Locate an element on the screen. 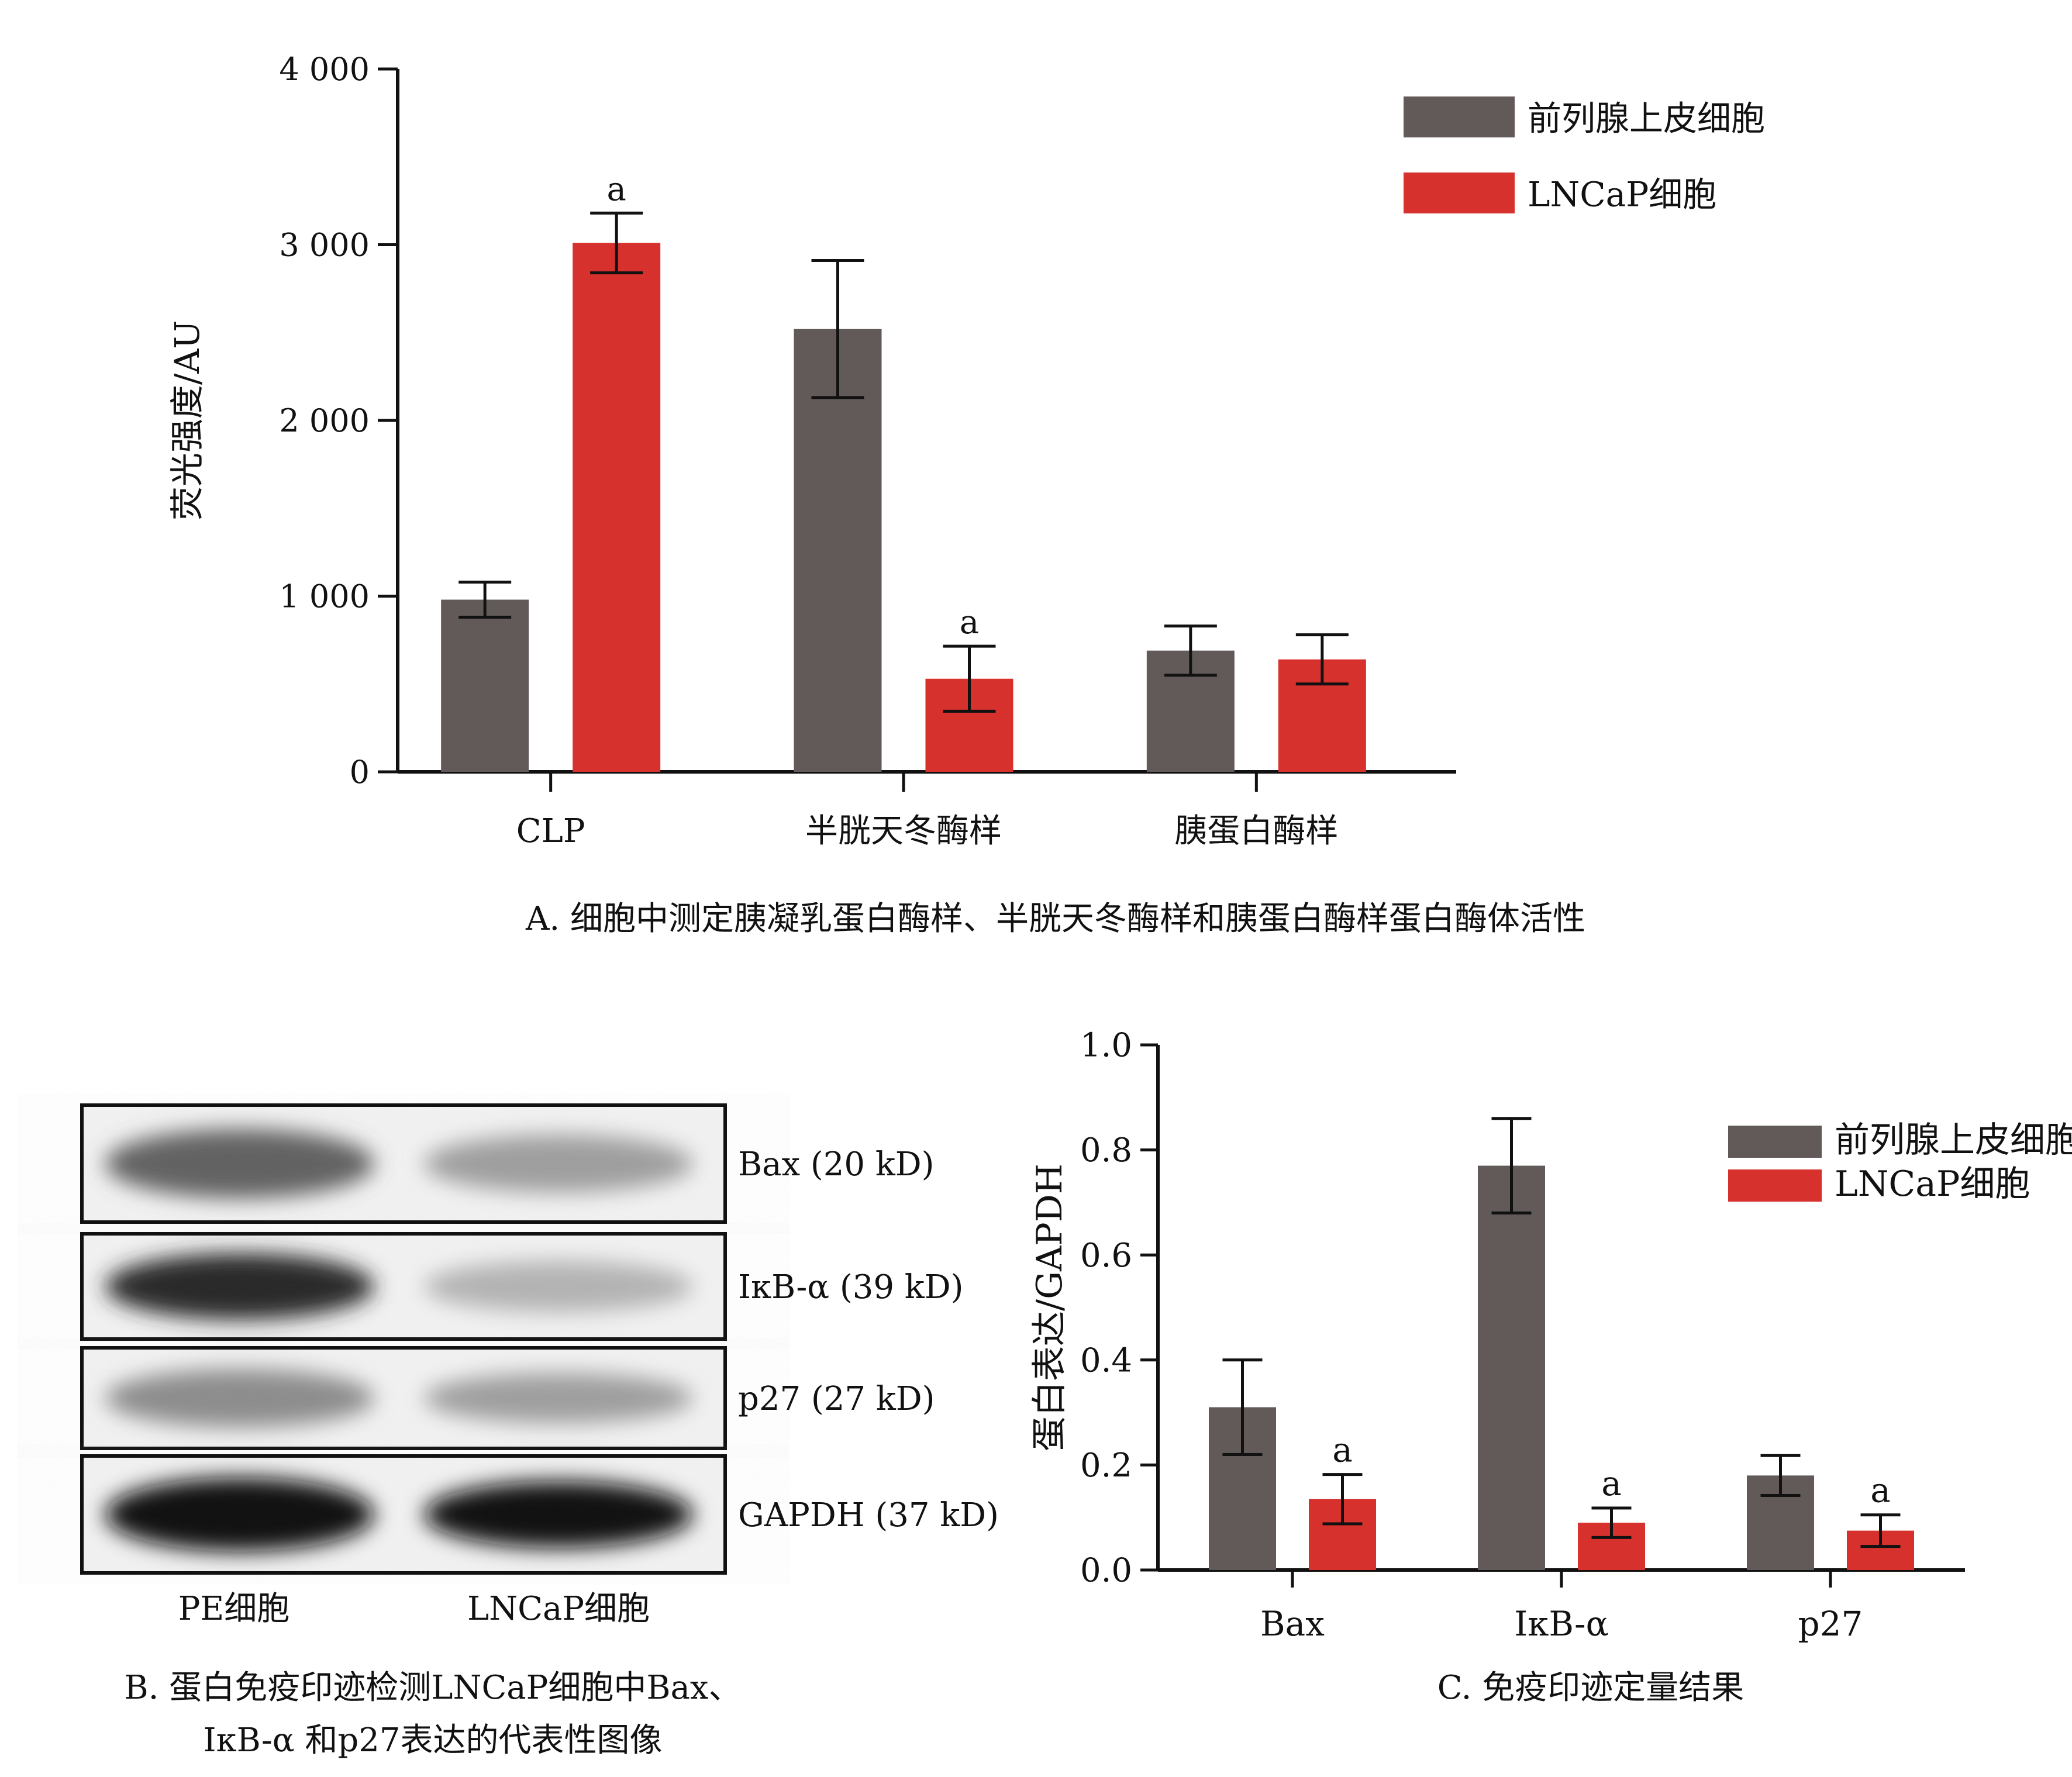  blot-row: GAPDH (37 kD) is located at coordinates (539, 1514).